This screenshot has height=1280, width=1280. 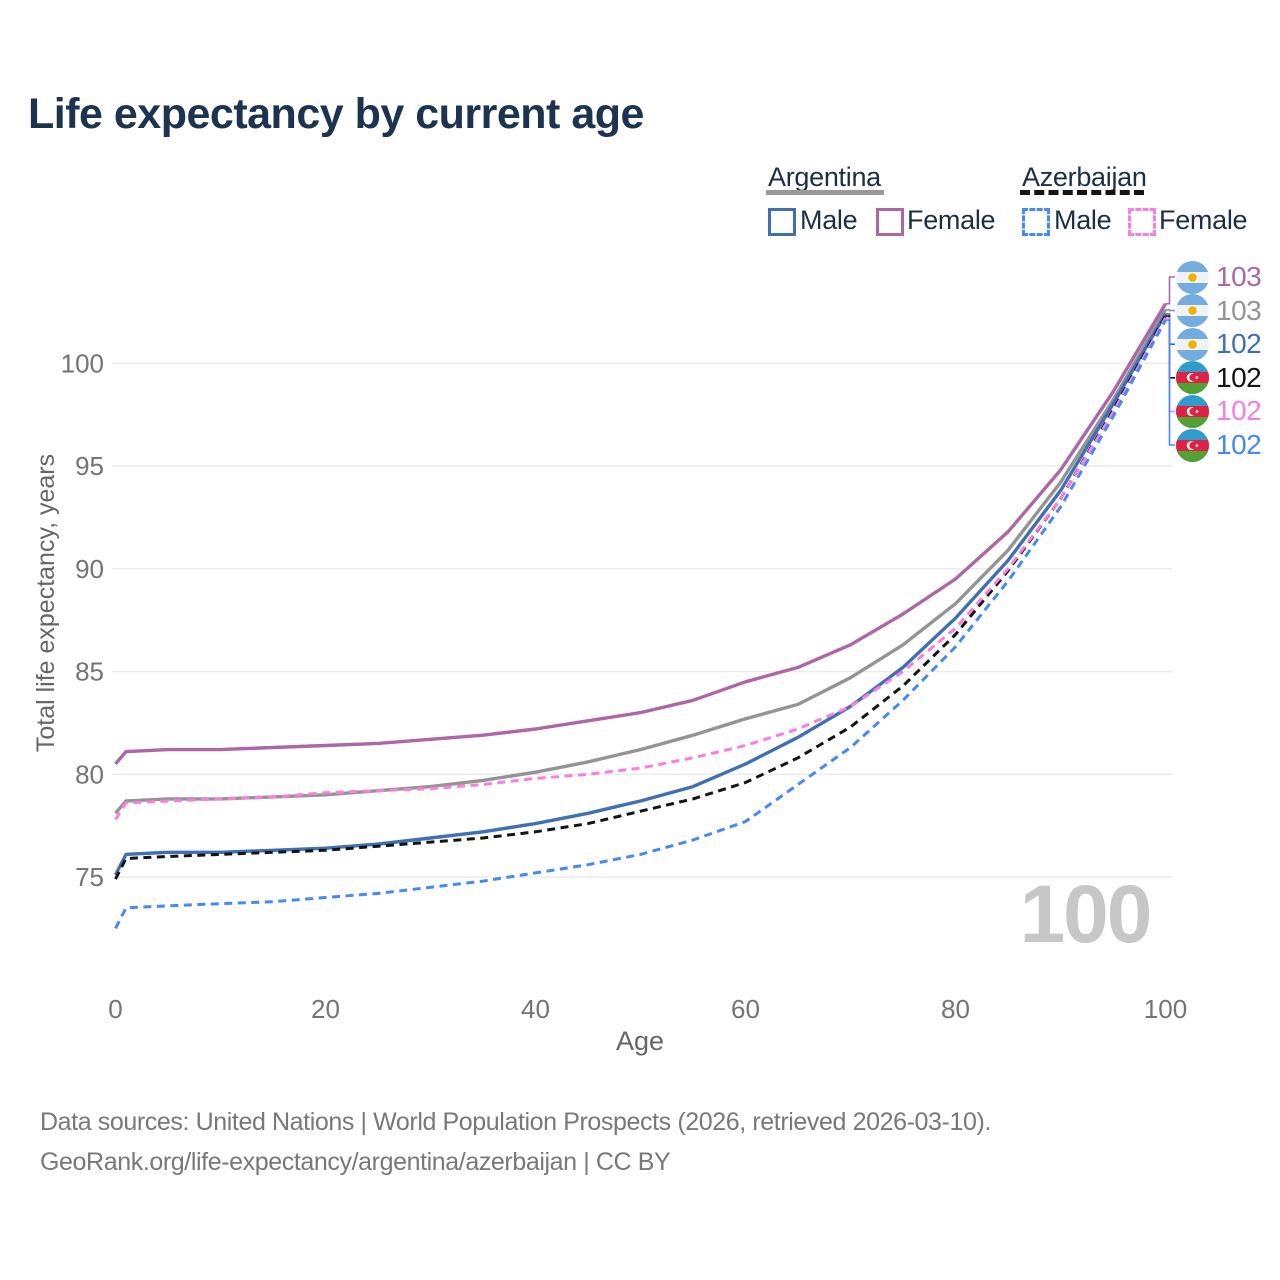 What do you see at coordinates (1142, 222) in the screenshot?
I see `legend-swatch-azerbaijan-female` at bounding box center [1142, 222].